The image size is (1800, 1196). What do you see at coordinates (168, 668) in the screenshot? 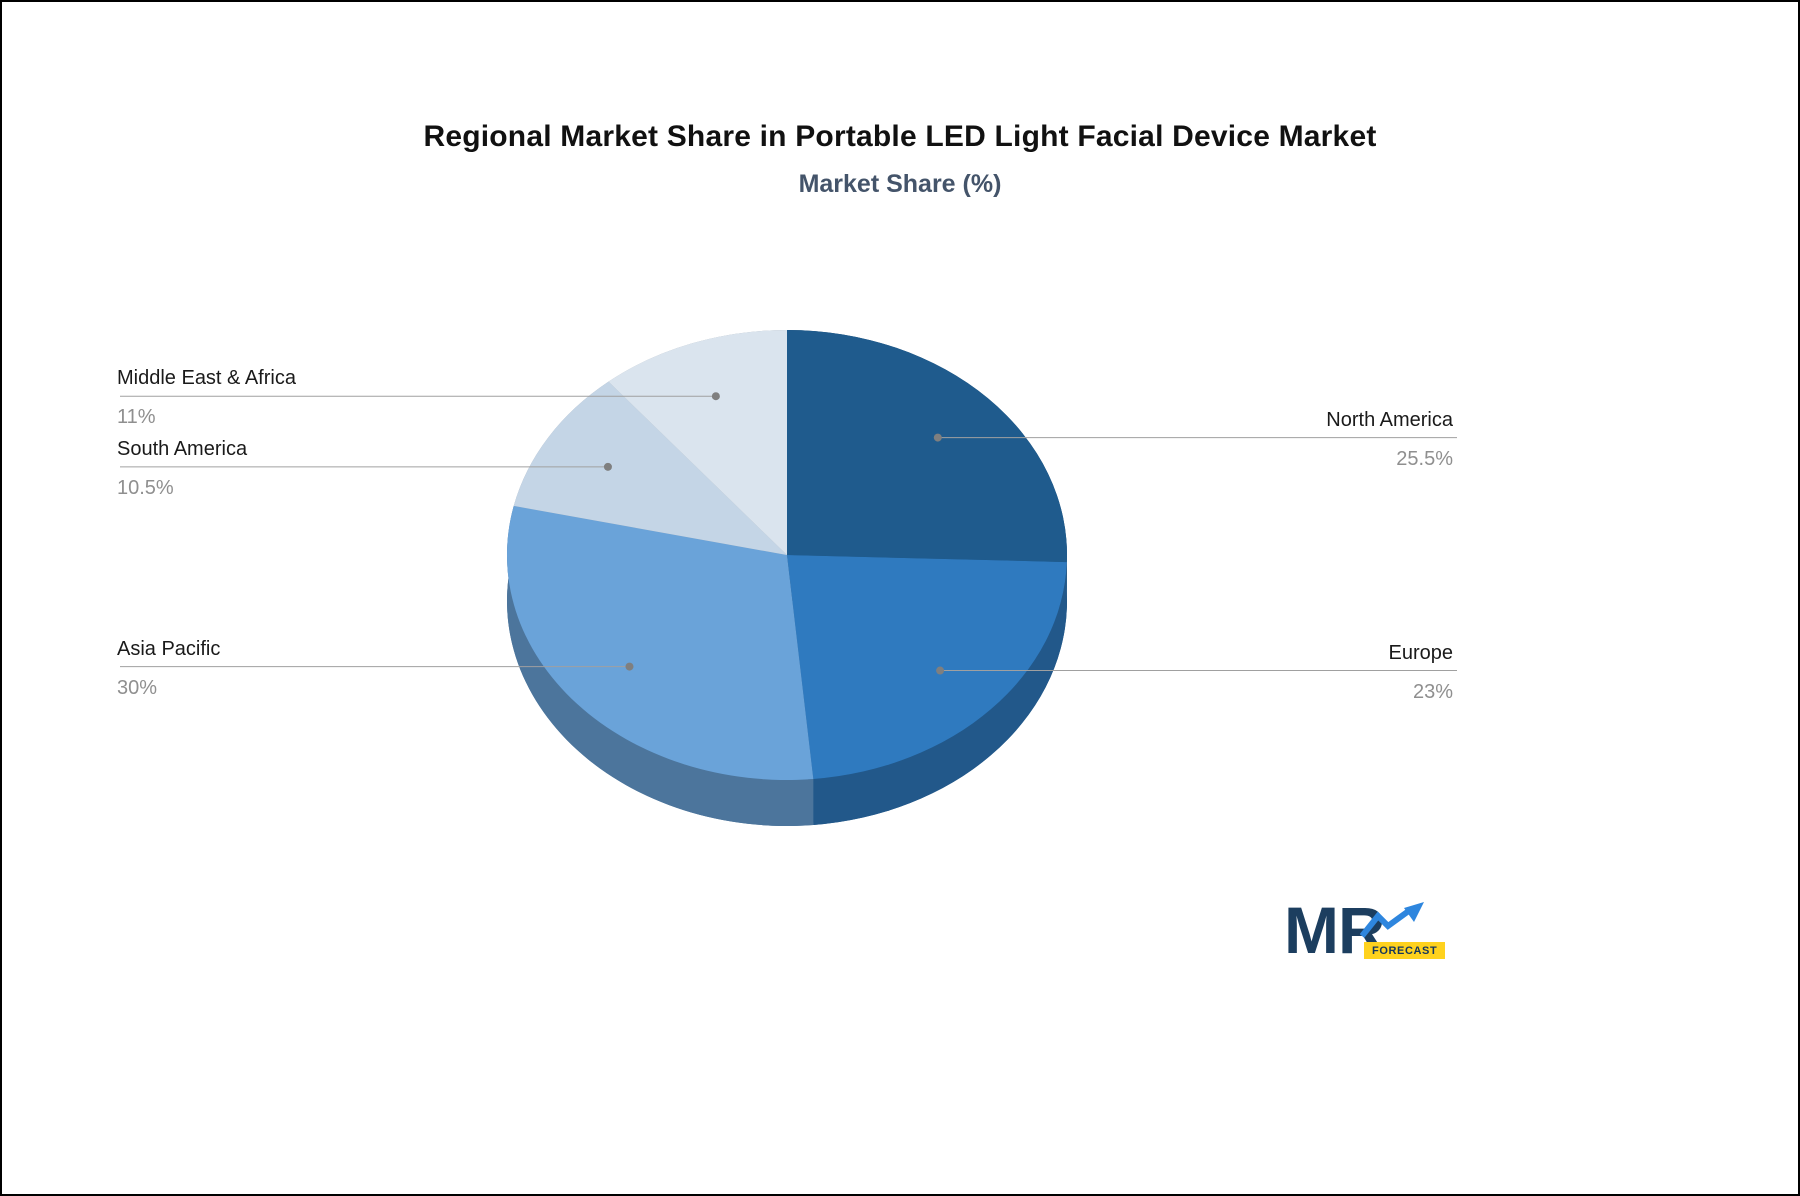
I see `slice-label-asia-pacific: Asia Pacific 30%` at bounding box center [168, 668].